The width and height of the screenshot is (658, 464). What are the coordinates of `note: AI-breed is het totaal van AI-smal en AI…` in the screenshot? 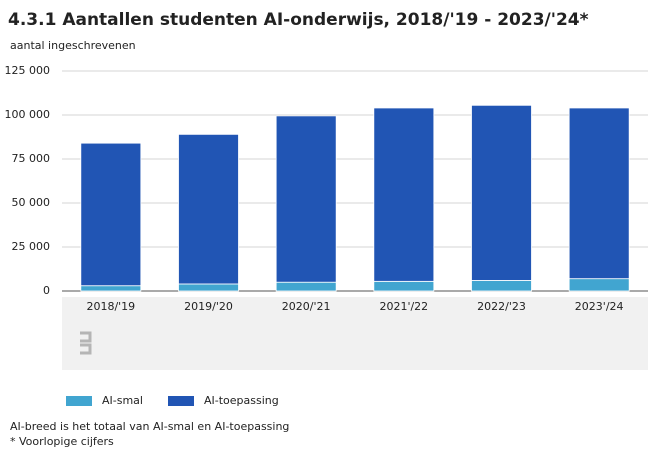 It's located at (149, 426).